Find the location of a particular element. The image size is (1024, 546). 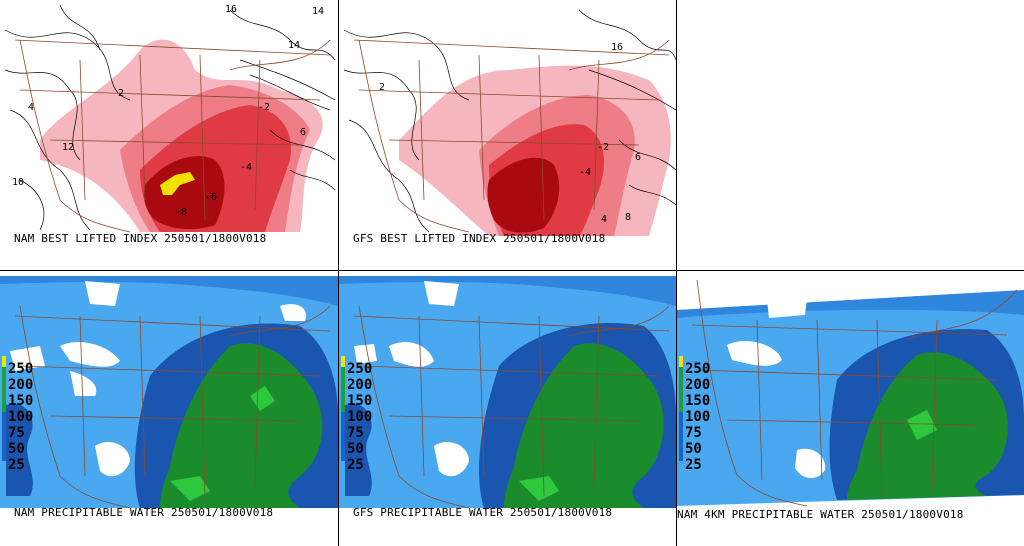

panel-caption: GFS PRECIPITABLE WATER 250501/1800V018 is located at coordinates (483, 512).